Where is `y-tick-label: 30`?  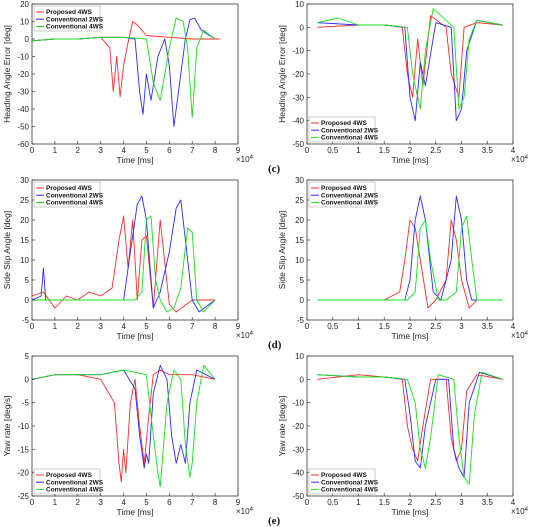
y-tick-label: 30 is located at coordinates (24, 180).